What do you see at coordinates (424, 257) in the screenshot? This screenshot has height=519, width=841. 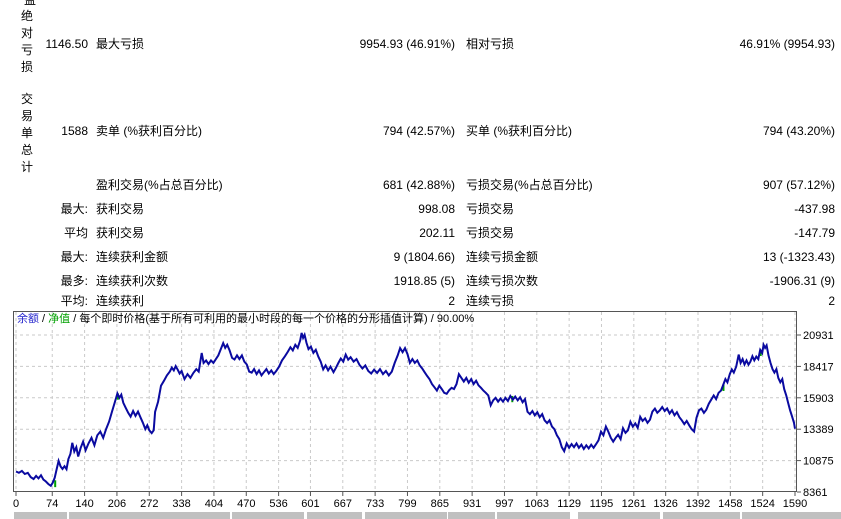 I see `stat-value-mid: 9 (1804.66)` at bounding box center [424, 257].